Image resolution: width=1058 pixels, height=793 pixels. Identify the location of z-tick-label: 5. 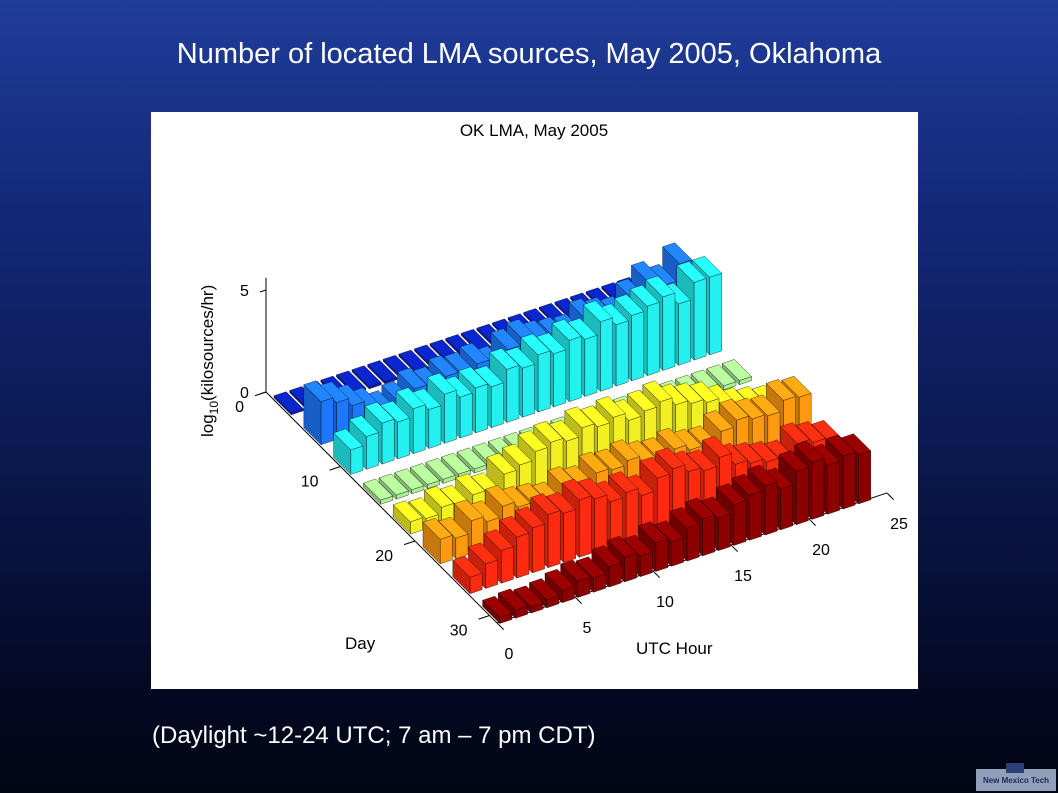
(244, 291).